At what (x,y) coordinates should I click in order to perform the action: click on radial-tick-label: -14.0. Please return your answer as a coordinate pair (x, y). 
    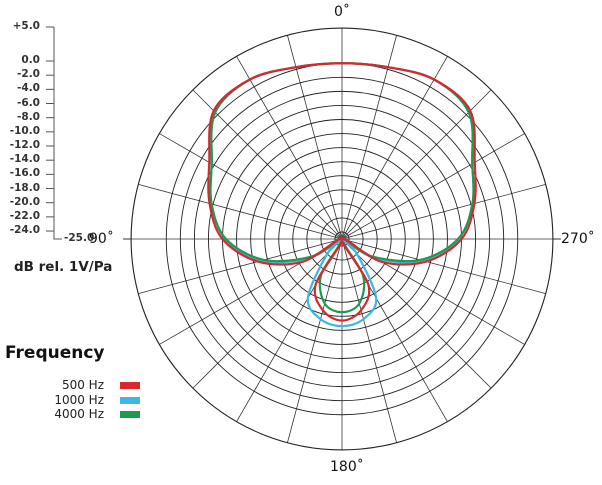
    Looking at the image, I should click on (24, 159).